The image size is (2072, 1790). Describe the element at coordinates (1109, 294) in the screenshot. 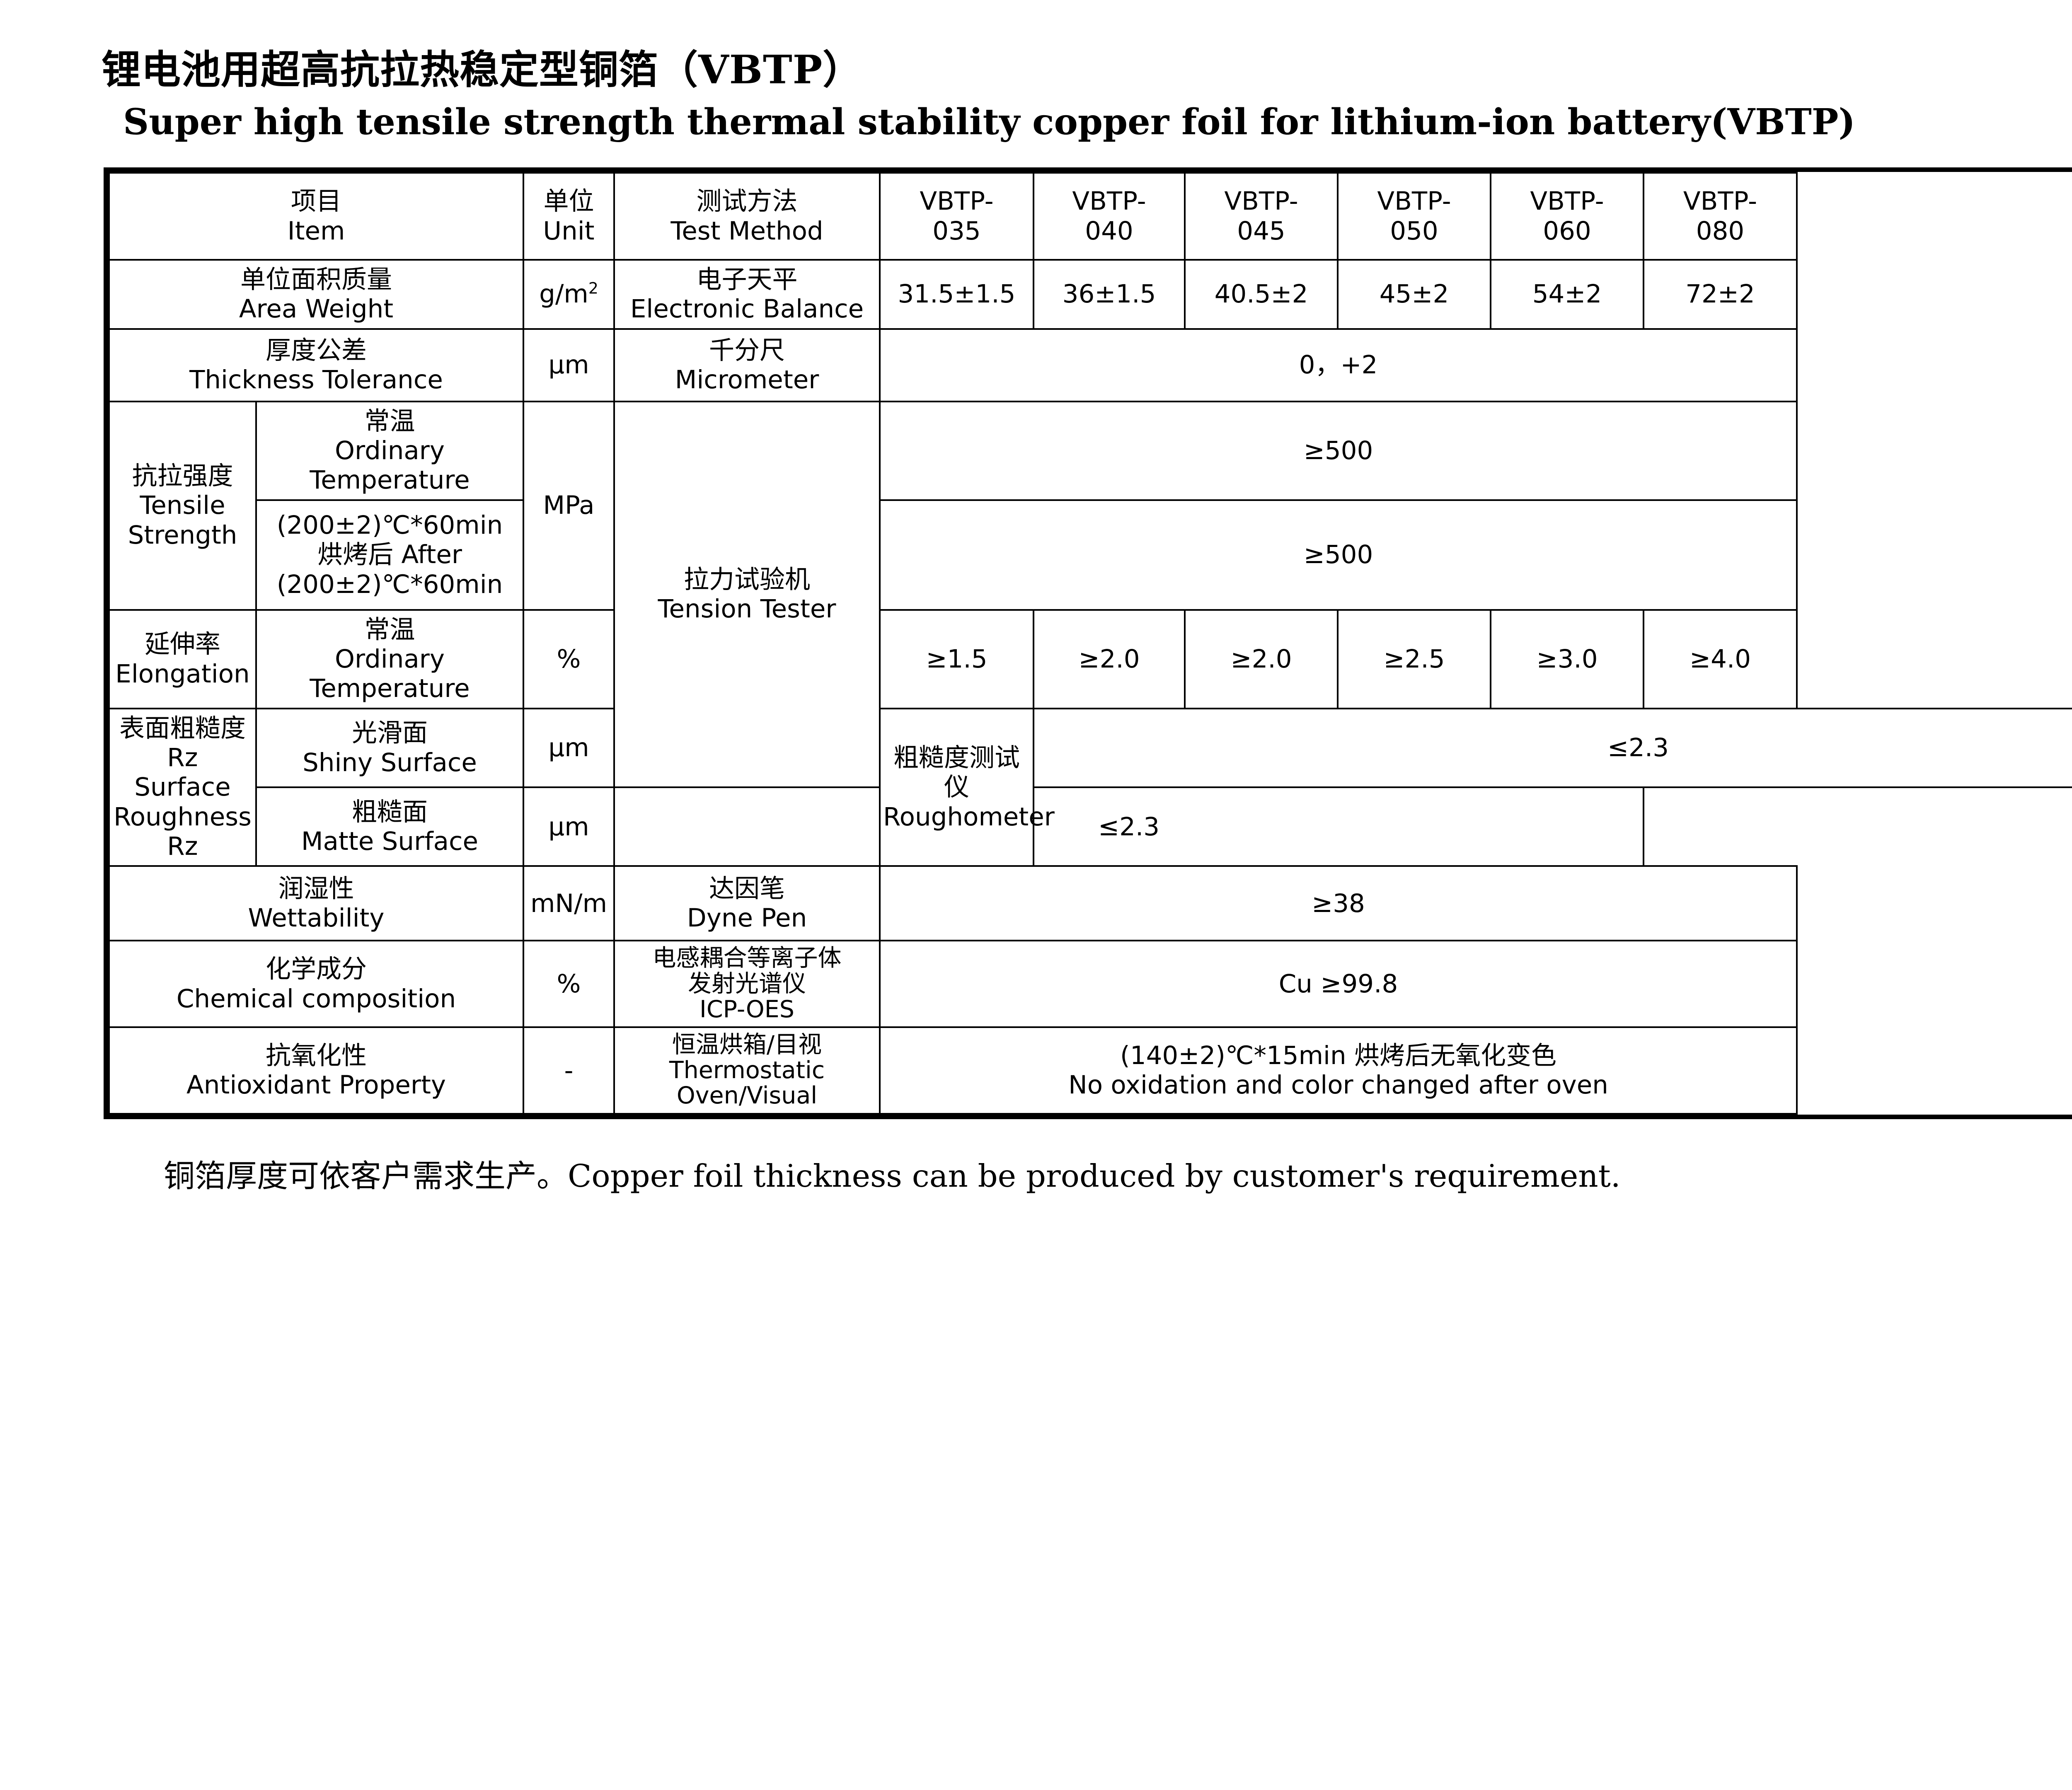

I see `value-area-weight-040: 36±1.5` at that location.